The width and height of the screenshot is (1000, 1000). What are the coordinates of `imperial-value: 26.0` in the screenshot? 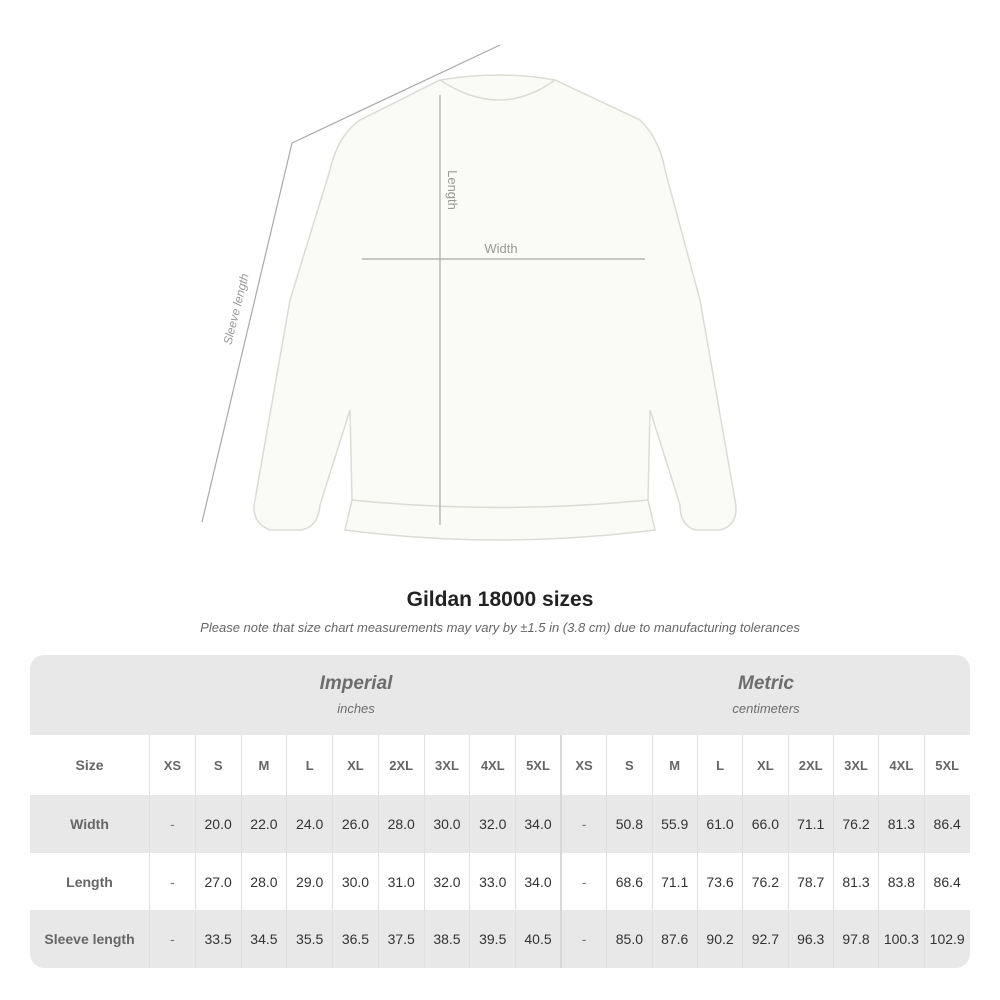 It's located at (356, 824).